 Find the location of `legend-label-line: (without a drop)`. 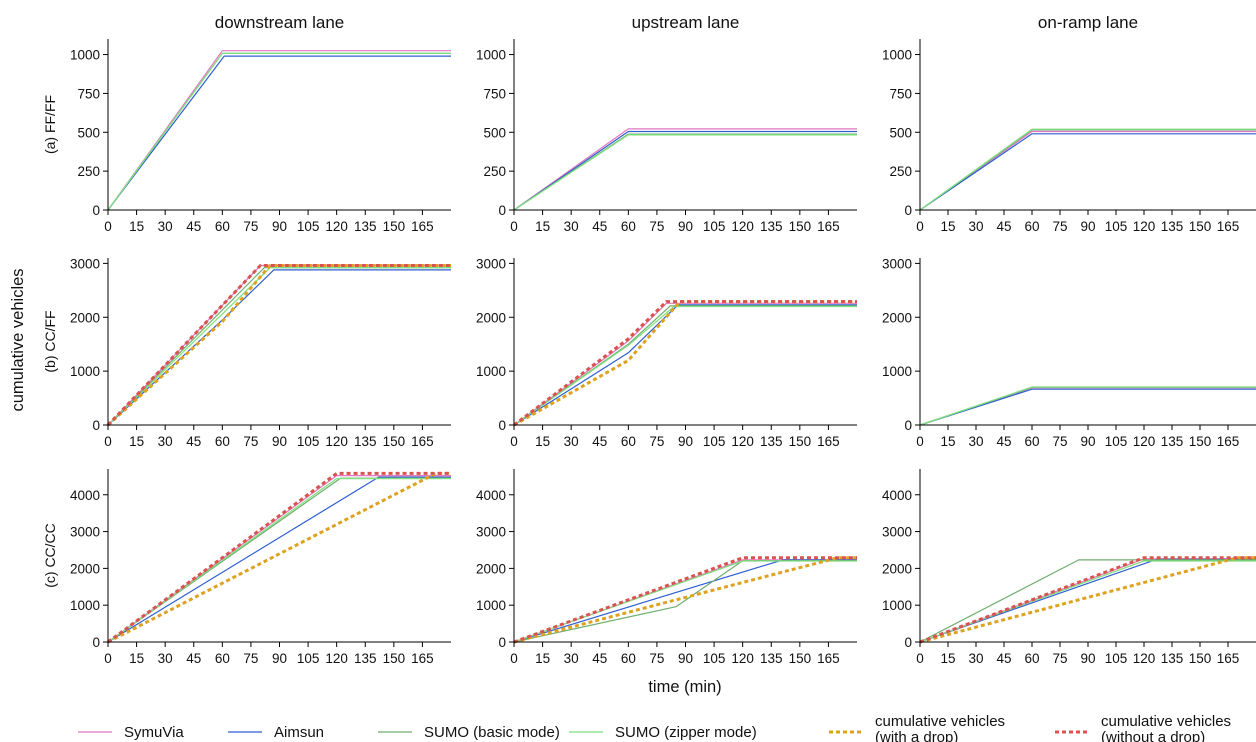

legend-label-line: (without a drop) is located at coordinates (1153, 735).